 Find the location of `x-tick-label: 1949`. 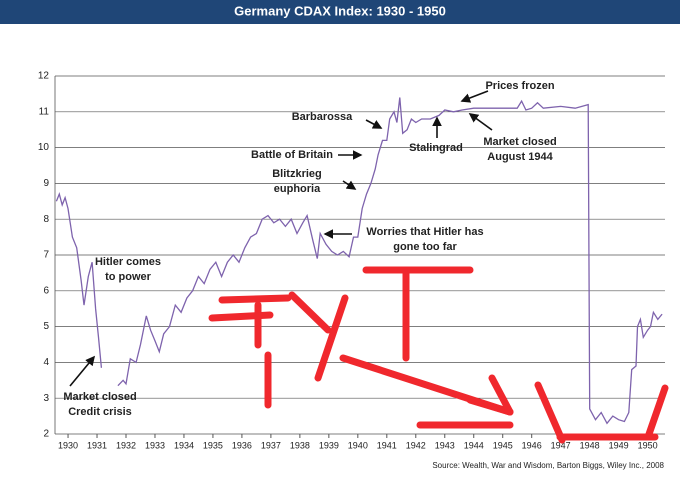

x-tick-label: 1949 is located at coordinates (619, 445).